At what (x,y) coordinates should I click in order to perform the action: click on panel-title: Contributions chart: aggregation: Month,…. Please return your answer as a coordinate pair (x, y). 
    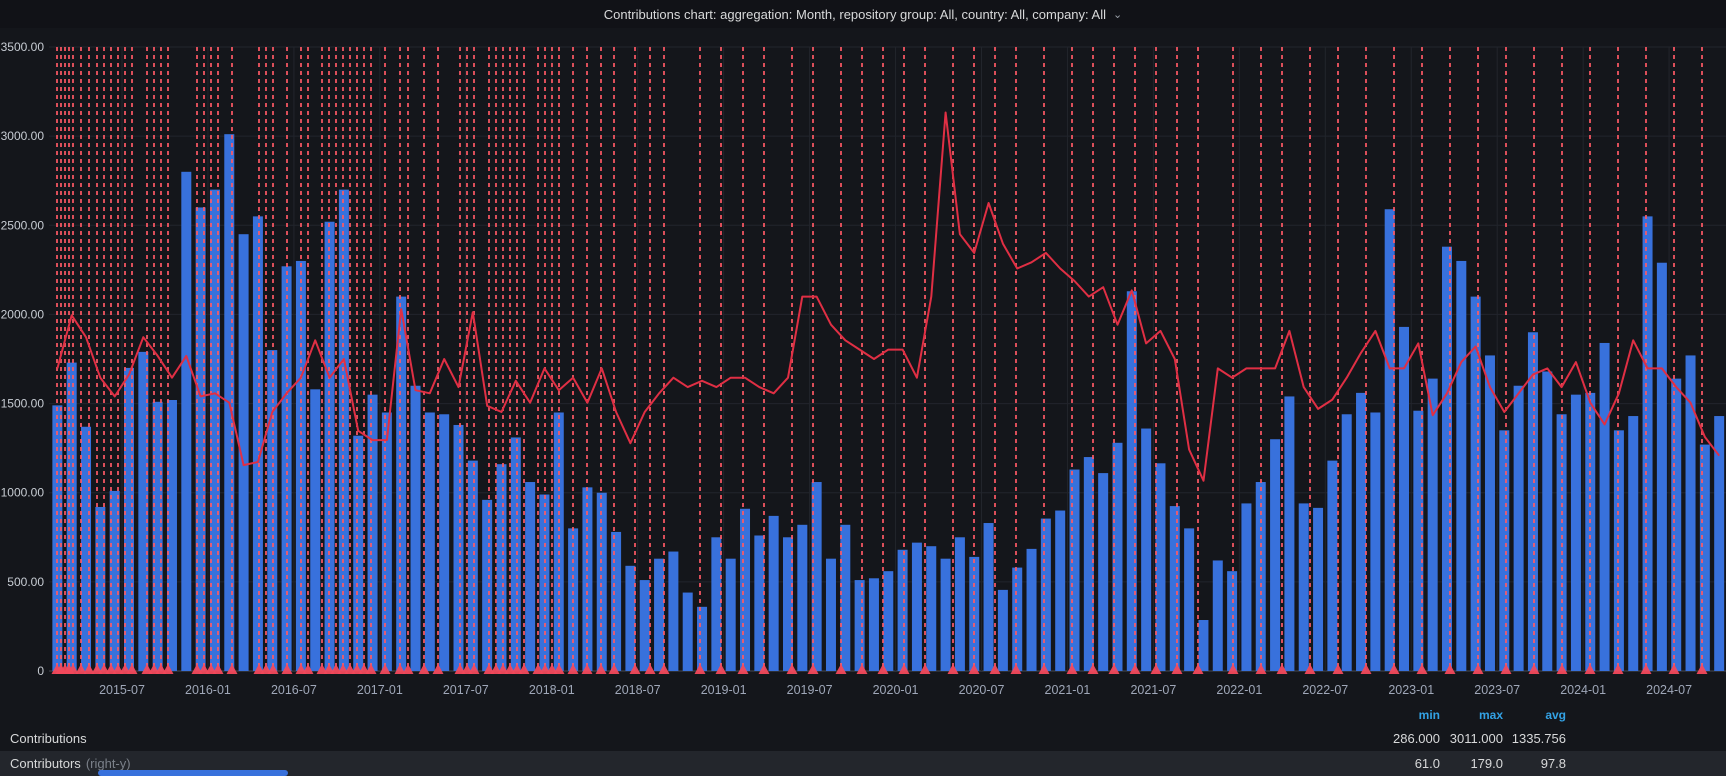
    Looking at the image, I should click on (854, 14).